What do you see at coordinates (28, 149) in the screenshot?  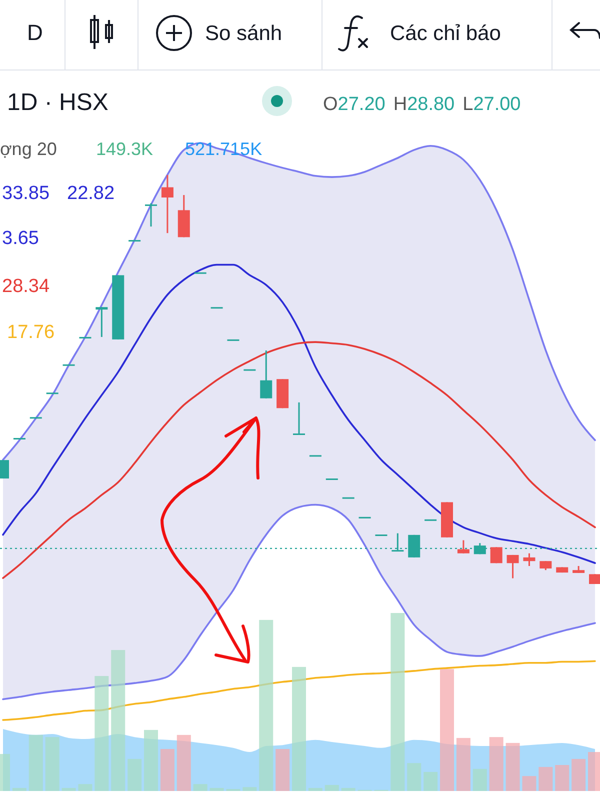 I see `annotation: ợng 20` at bounding box center [28, 149].